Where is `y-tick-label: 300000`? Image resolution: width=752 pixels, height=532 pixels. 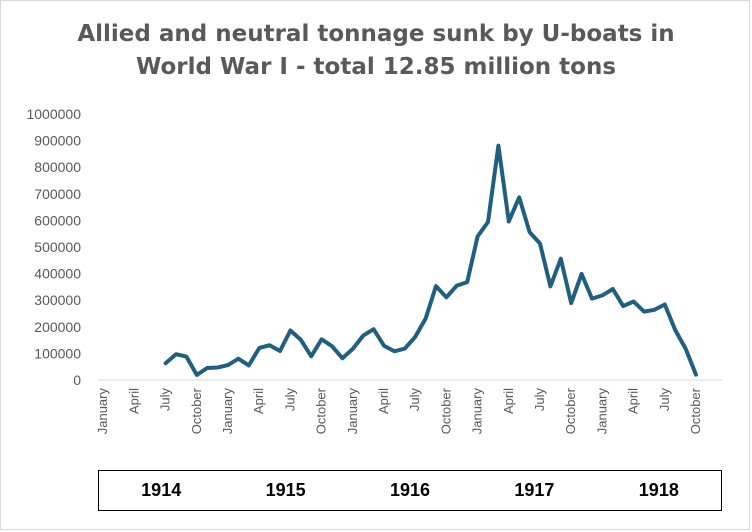
y-tick-label: 300000 is located at coordinates (57, 300).